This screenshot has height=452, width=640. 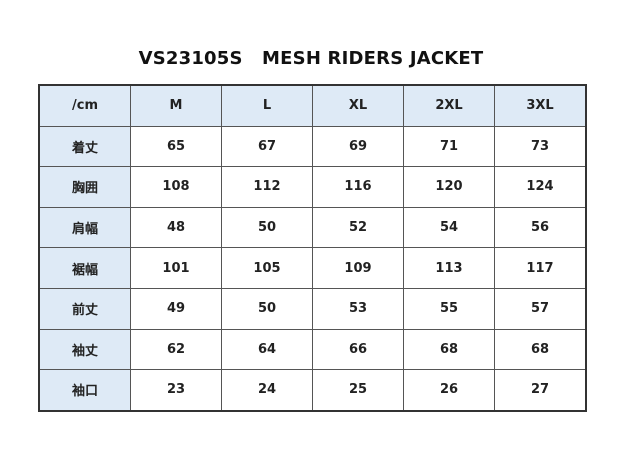 I want to click on table-cell: 117, so click(x=540, y=268).